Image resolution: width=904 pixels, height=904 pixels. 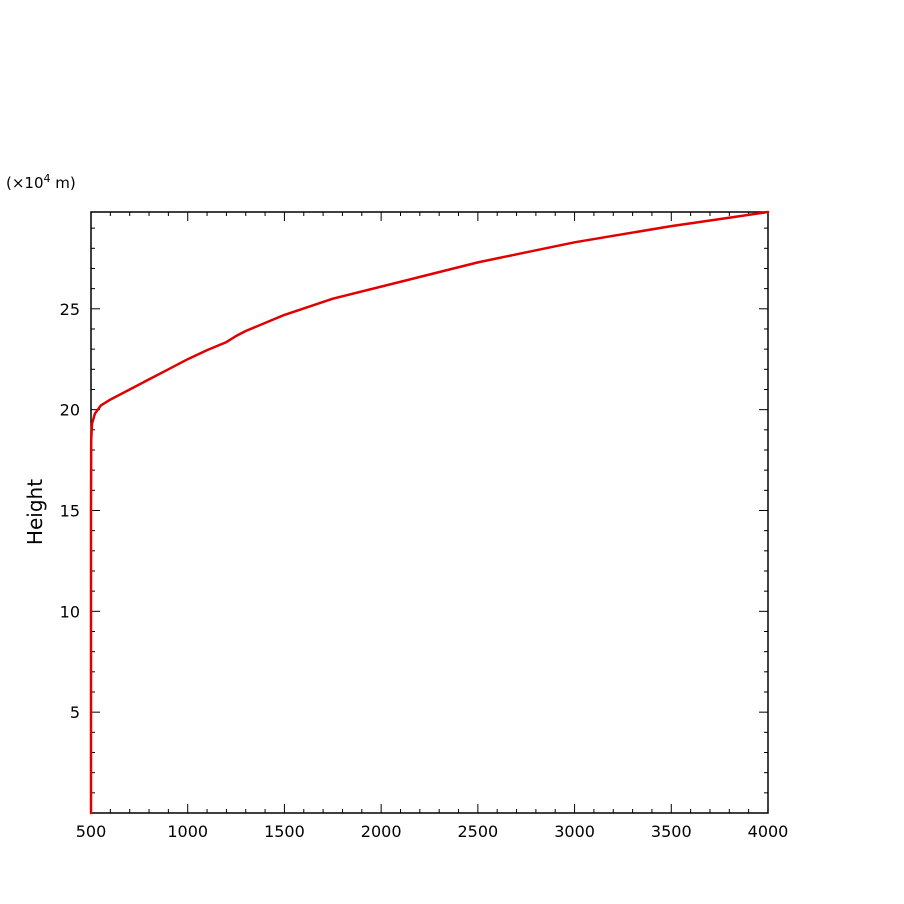 What do you see at coordinates (187, 831) in the screenshot?
I see `x-tick-label: 1000` at bounding box center [187, 831].